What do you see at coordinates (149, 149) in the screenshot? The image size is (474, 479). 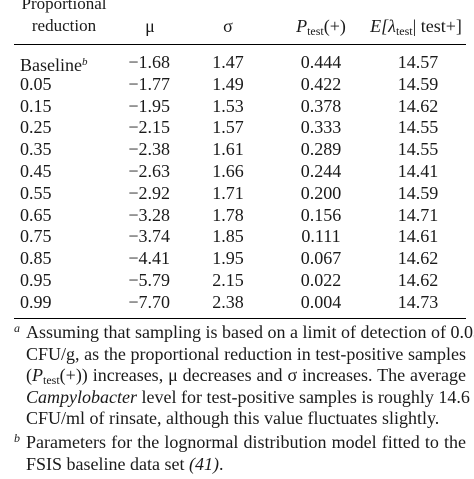 I see `cell-mu: −2.38` at bounding box center [149, 149].